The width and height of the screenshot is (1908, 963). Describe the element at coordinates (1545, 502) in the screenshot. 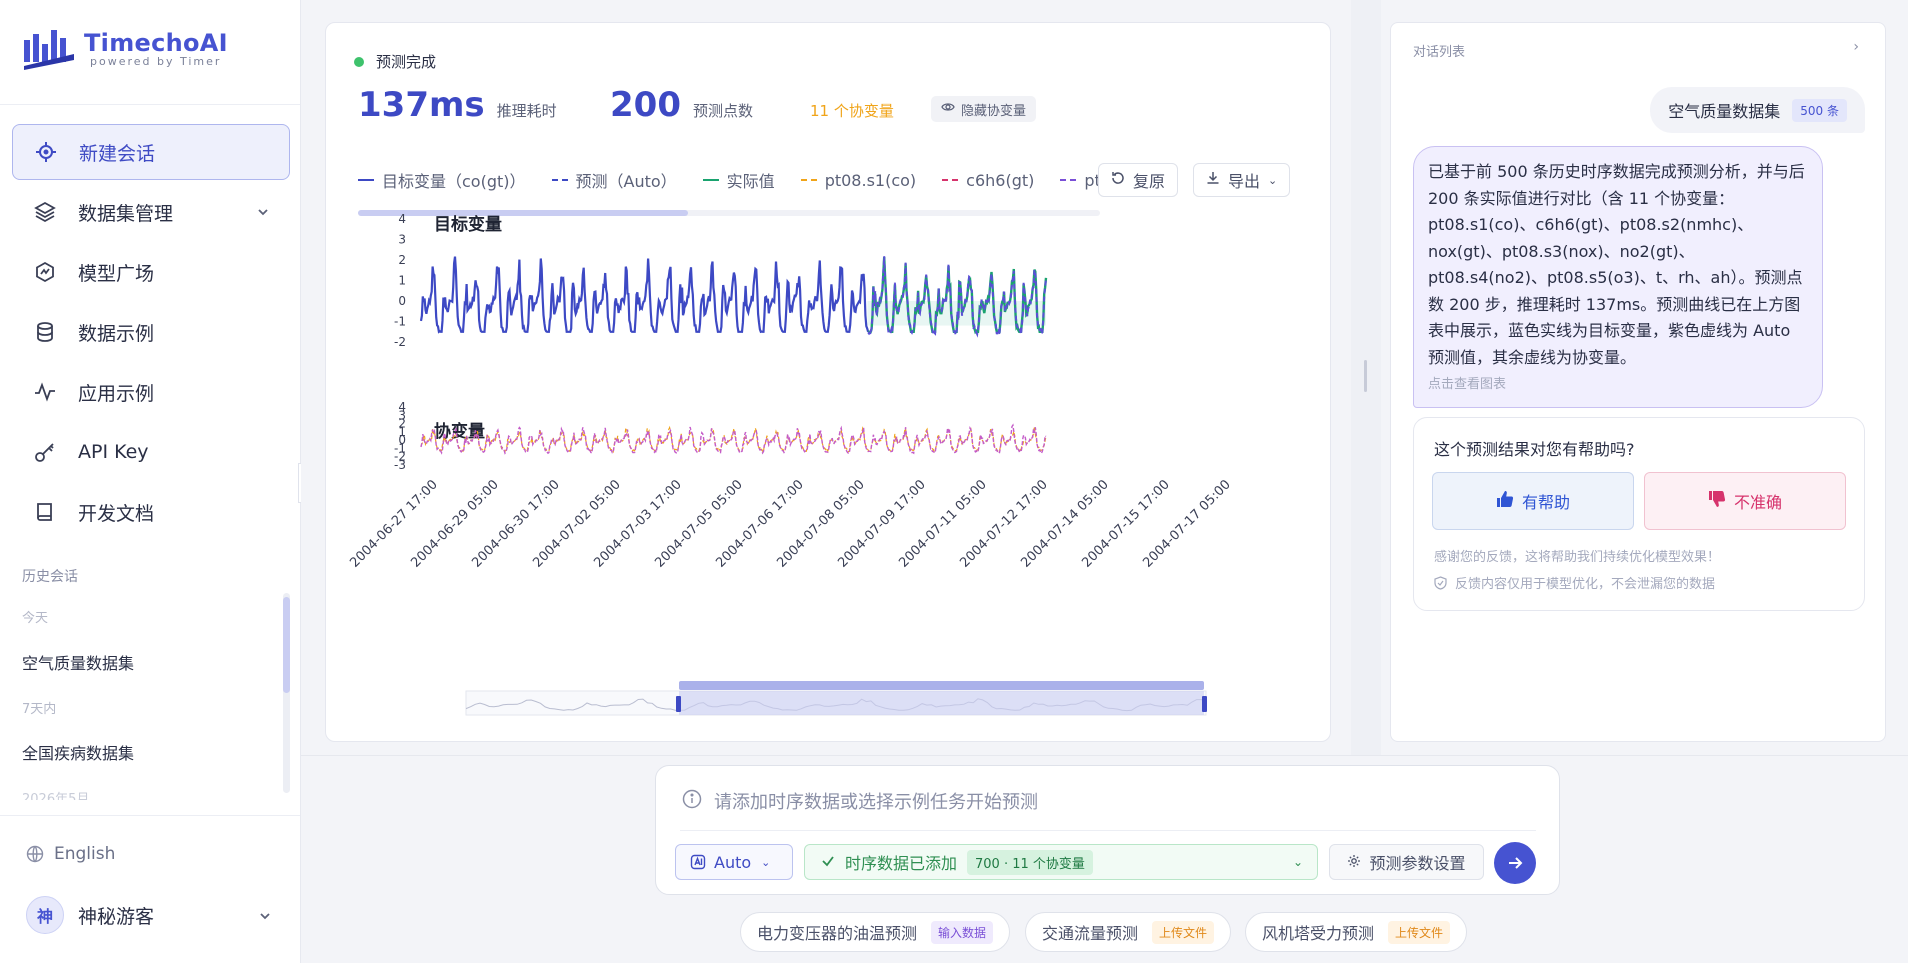

I see `helpful-label: 有帮助` at that location.